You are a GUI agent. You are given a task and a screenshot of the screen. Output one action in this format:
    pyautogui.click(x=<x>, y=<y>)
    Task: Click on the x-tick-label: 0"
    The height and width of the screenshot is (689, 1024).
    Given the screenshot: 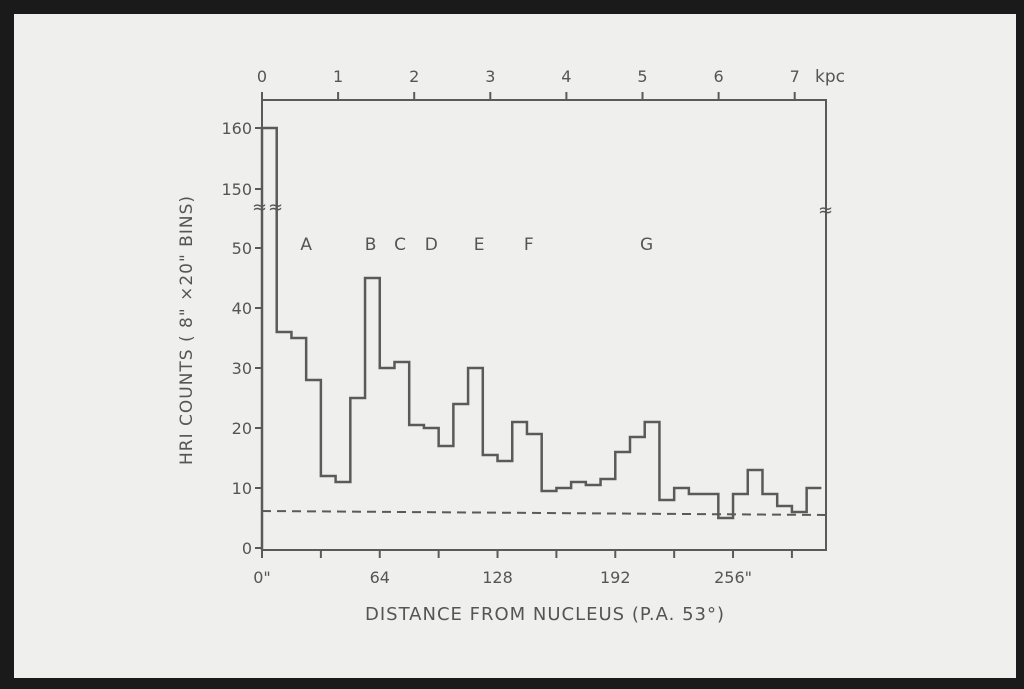 What is the action you would take?
    pyautogui.click(x=262, y=577)
    